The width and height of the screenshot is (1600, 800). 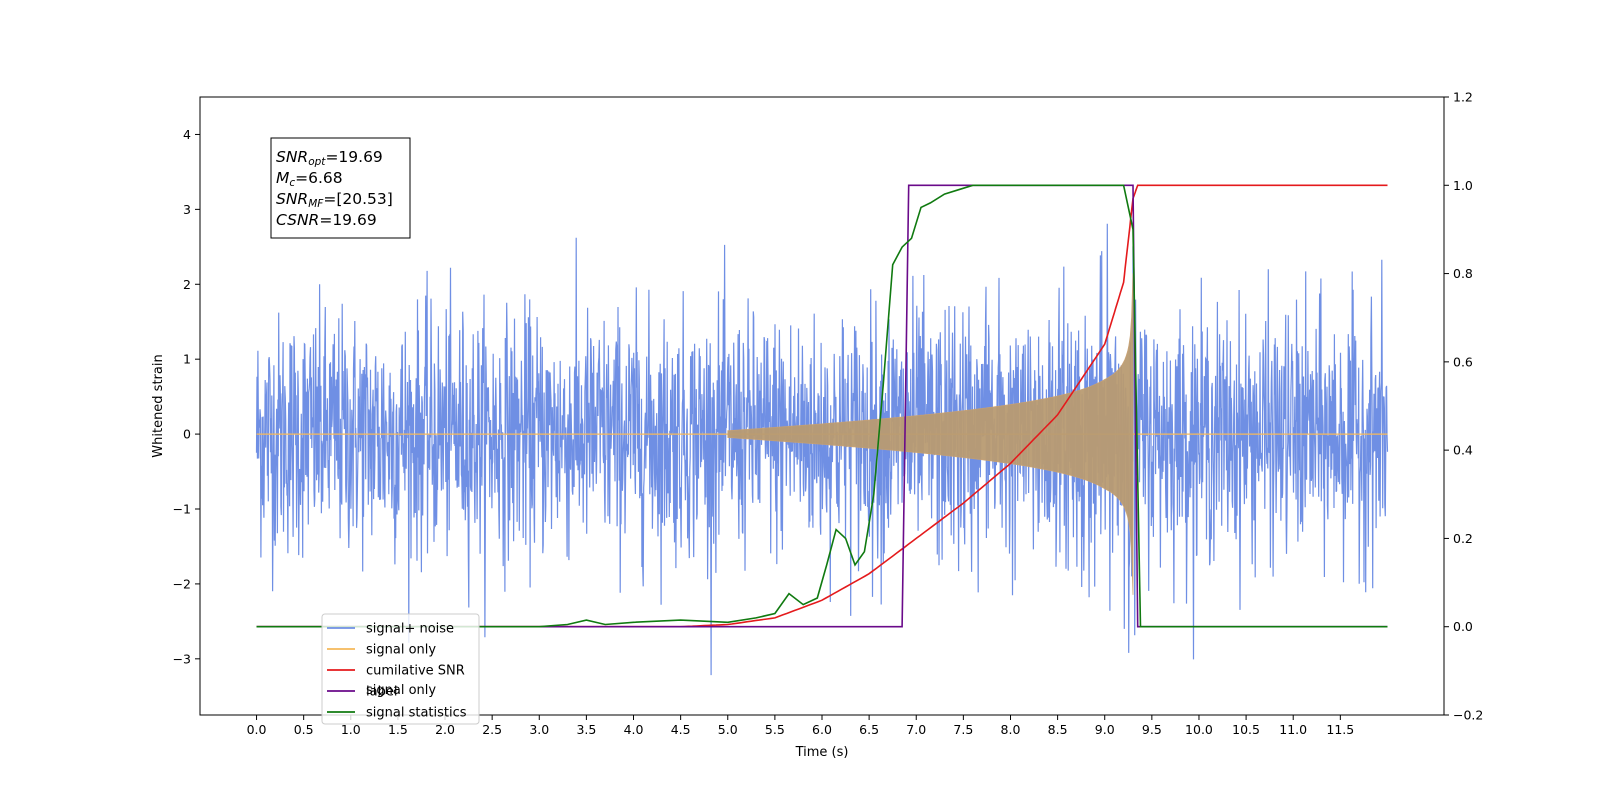 What do you see at coordinates (326, 220) in the screenshot?
I see `annotation-line: CSNR=19.69` at bounding box center [326, 220].